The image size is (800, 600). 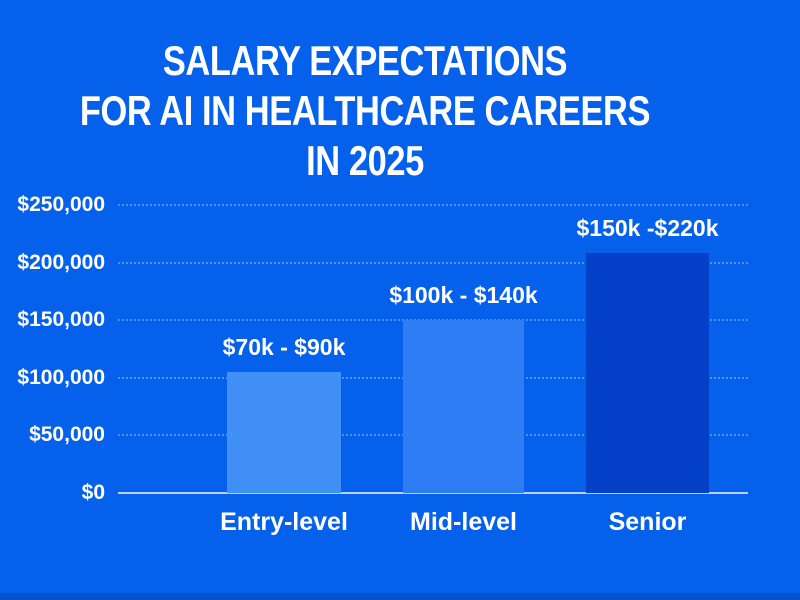 I want to click on bottom-accent-strip, so click(x=400, y=596).